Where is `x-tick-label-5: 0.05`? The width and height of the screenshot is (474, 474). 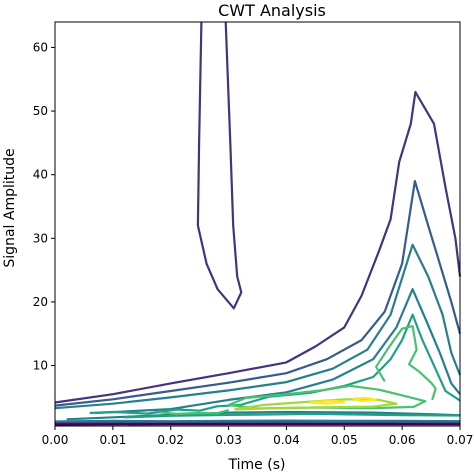 x-tick-label-5: 0.05 is located at coordinates (344, 440).